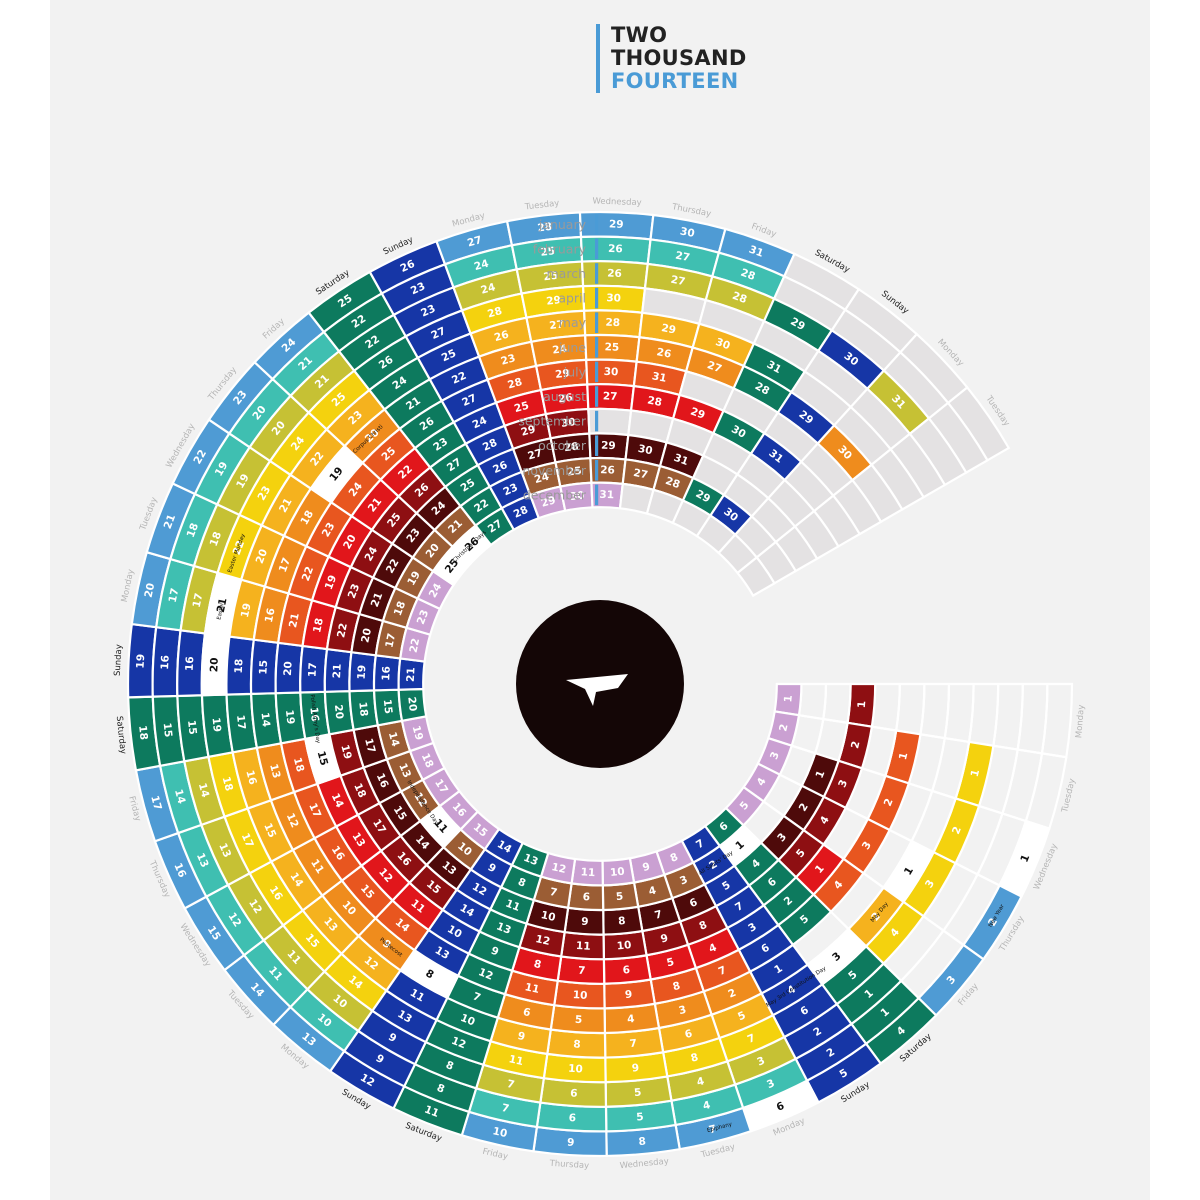  What do you see at coordinates (552, 421) in the screenshot?
I see `month-label: september` at bounding box center [552, 421].